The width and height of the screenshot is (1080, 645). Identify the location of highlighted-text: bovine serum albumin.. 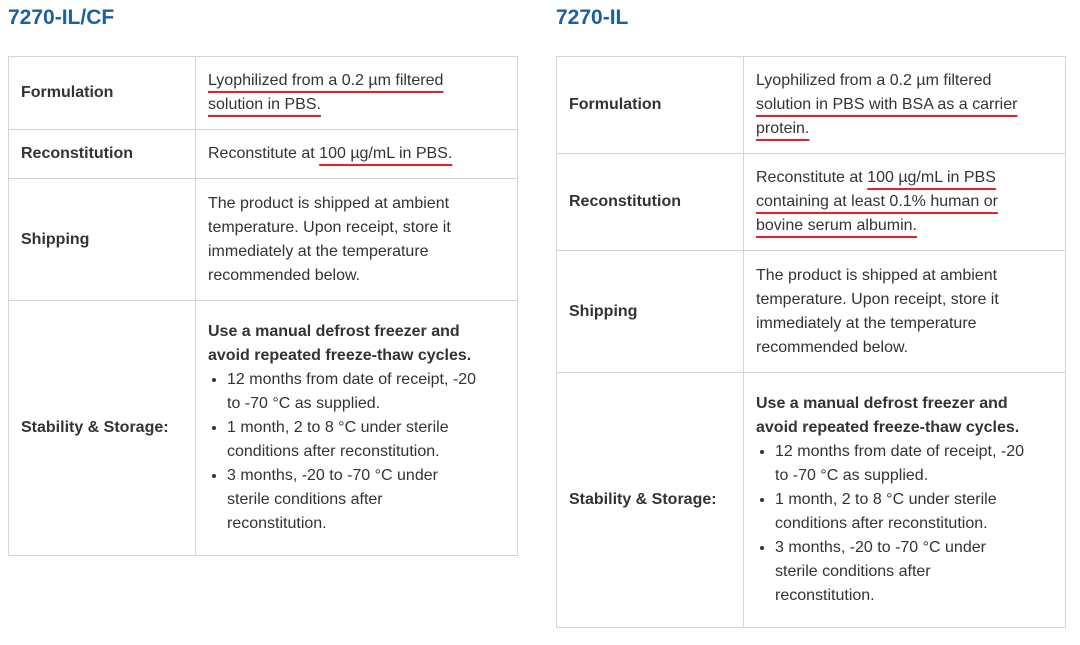
(836, 225).